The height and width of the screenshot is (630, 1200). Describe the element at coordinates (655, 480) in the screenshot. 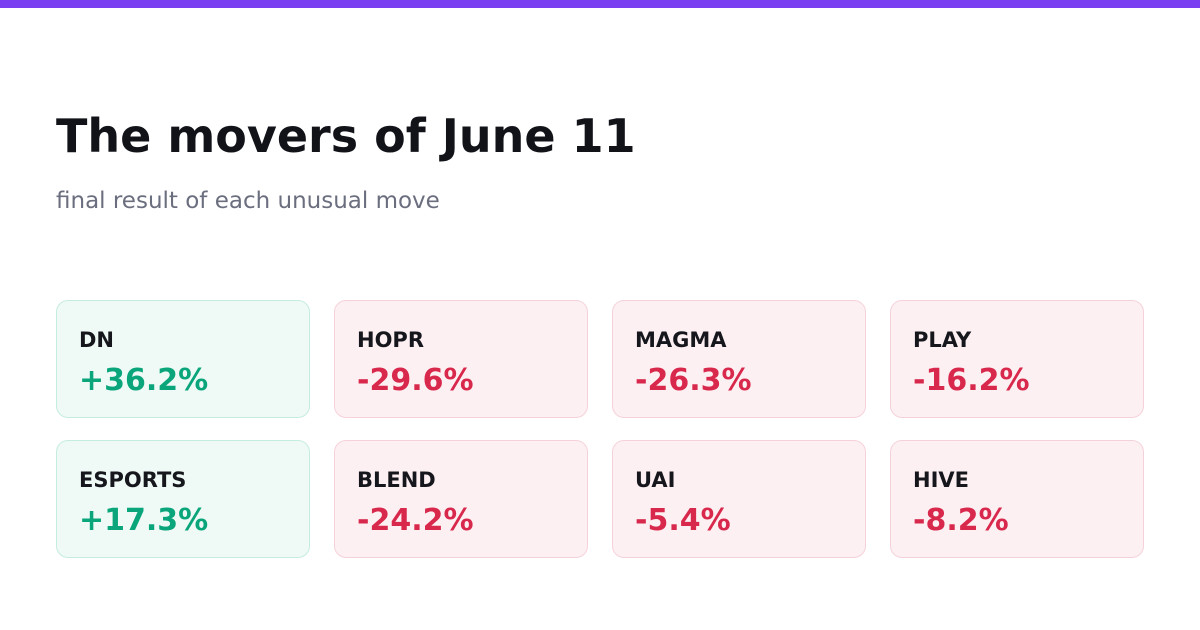

I see `ticker-symbol: UAI` at that location.